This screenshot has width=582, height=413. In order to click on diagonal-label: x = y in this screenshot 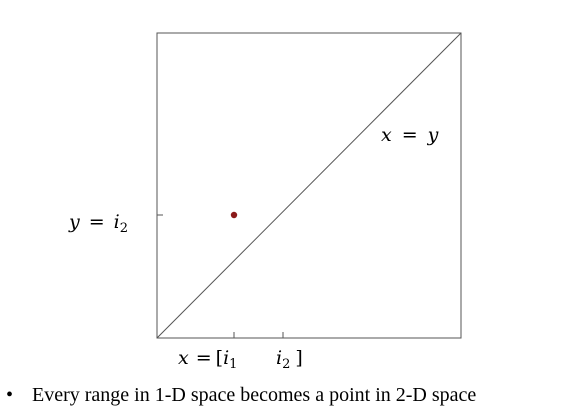, I will do `click(410, 135)`.